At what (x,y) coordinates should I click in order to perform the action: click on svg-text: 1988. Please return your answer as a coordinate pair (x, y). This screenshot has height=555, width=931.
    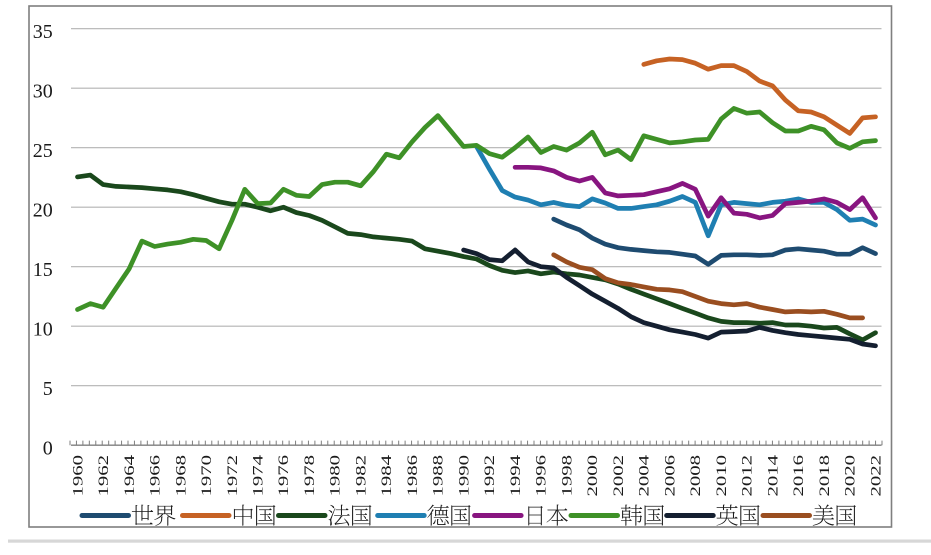
    Looking at the image, I should click on (438, 476).